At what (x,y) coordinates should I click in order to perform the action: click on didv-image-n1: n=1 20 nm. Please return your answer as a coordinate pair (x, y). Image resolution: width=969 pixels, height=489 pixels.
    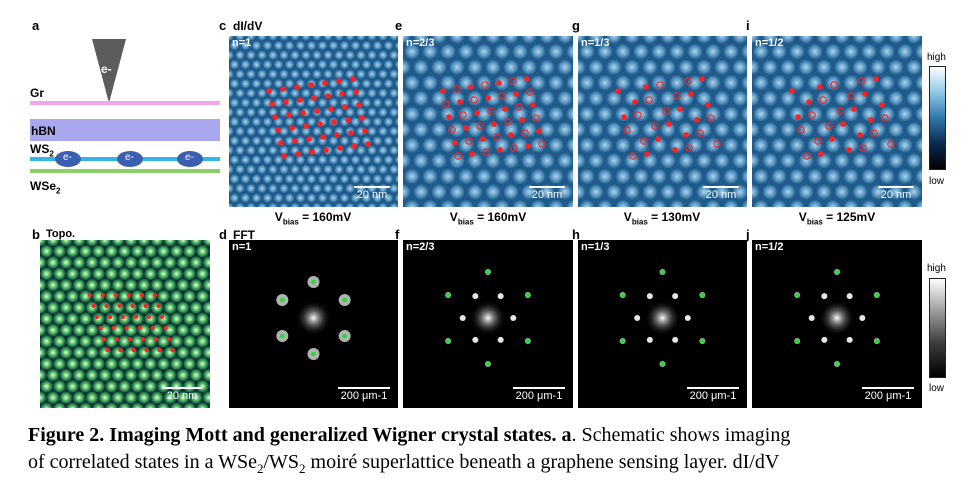
    Looking at the image, I should click on (313, 121).